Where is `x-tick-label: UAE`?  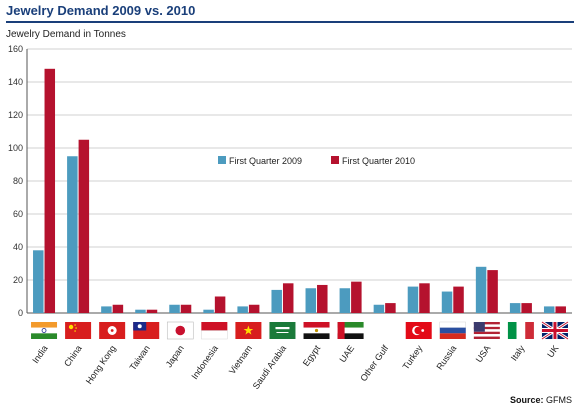
x-tick-label: UAE is located at coordinates (346, 353).